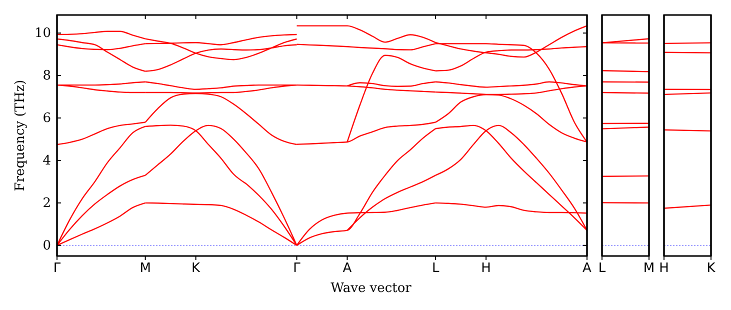  I want to click on y-axis-title: Frequency (THz), so click(20, 136).